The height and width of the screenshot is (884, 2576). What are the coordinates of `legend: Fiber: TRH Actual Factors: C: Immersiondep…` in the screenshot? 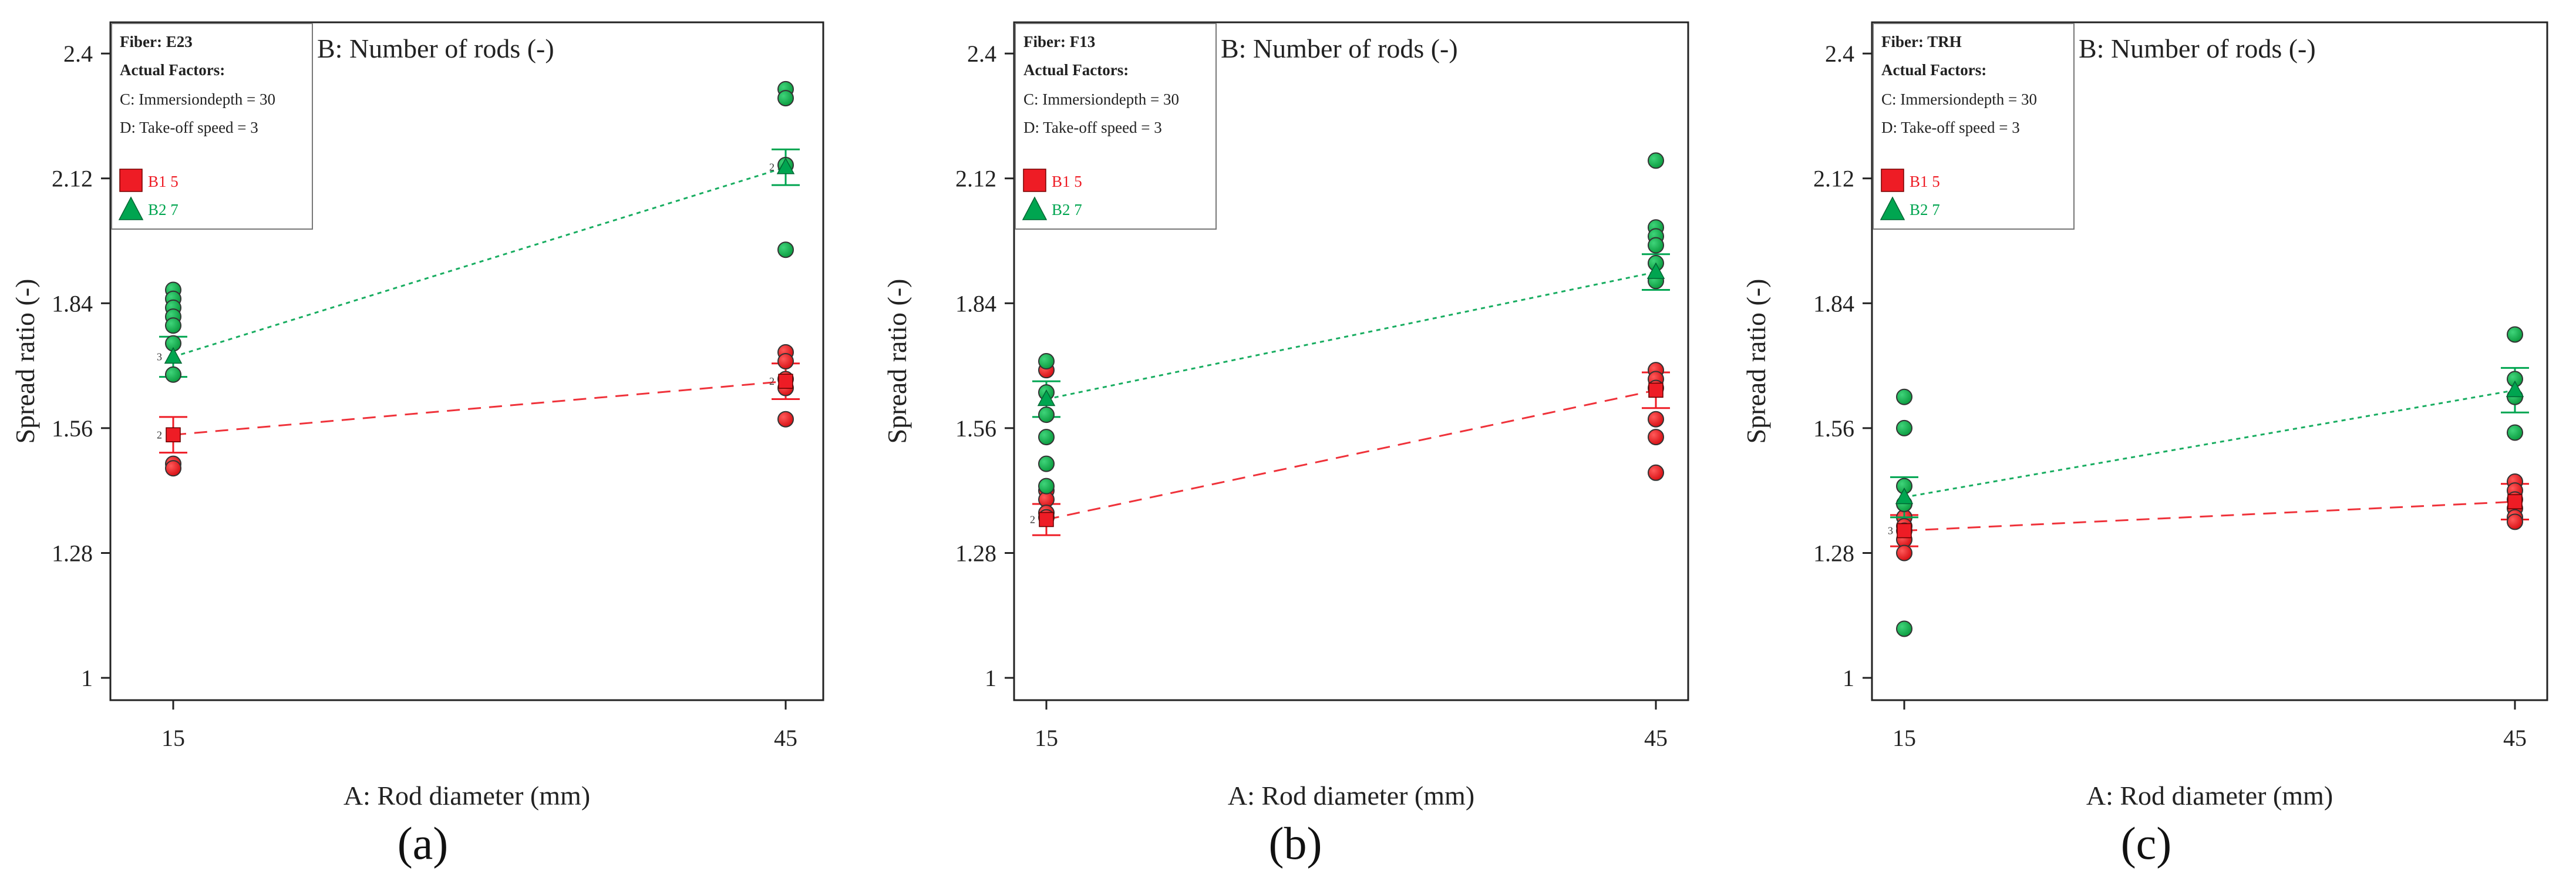 It's located at (1974, 126).